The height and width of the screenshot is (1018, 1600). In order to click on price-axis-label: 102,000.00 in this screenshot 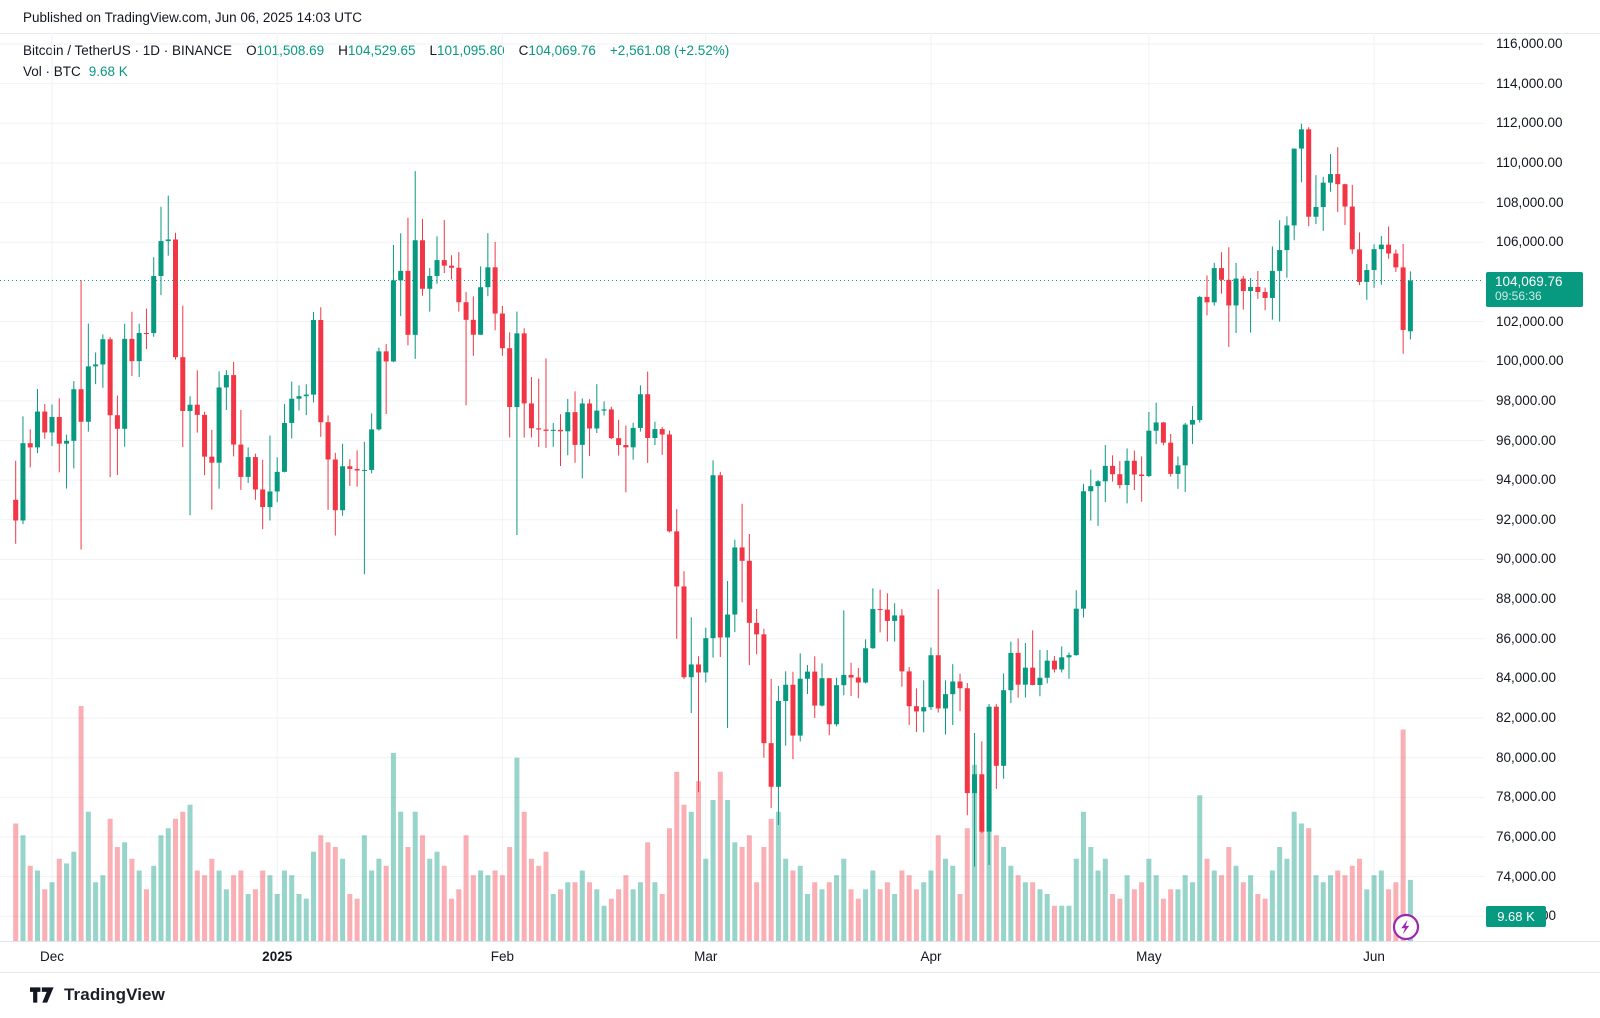, I will do `click(1530, 321)`.